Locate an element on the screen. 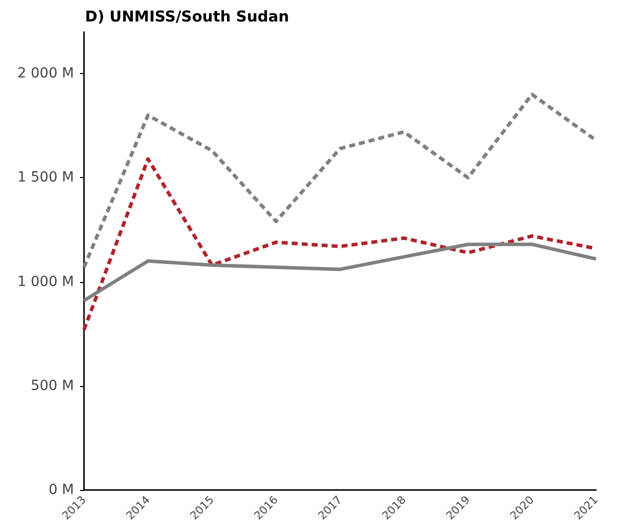  y-tick-label: 500 M is located at coordinates (52, 386).